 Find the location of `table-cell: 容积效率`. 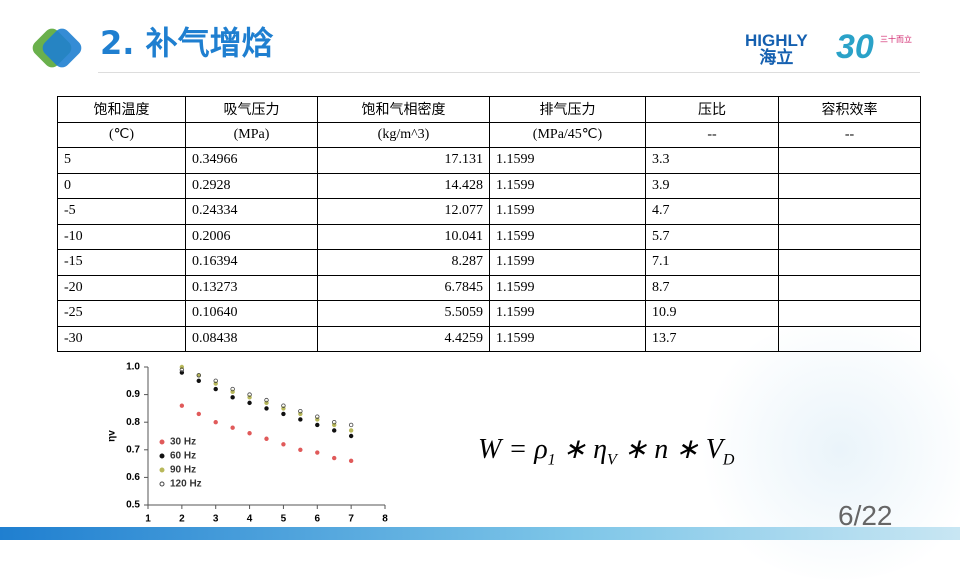

table-cell: 容积效率 is located at coordinates (849, 109).